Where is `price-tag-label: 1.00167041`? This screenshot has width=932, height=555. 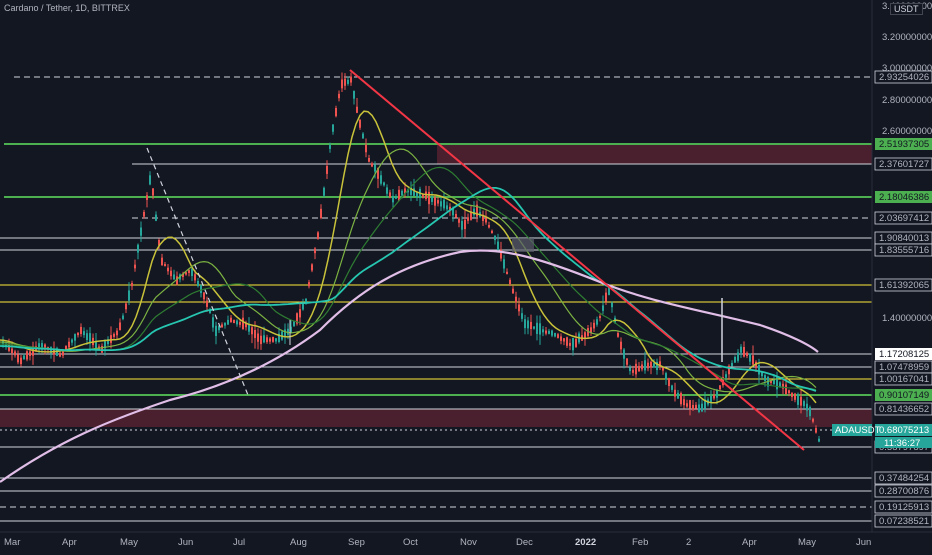
price-tag-label: 1.00167041 is located at coordinates (904, 379).